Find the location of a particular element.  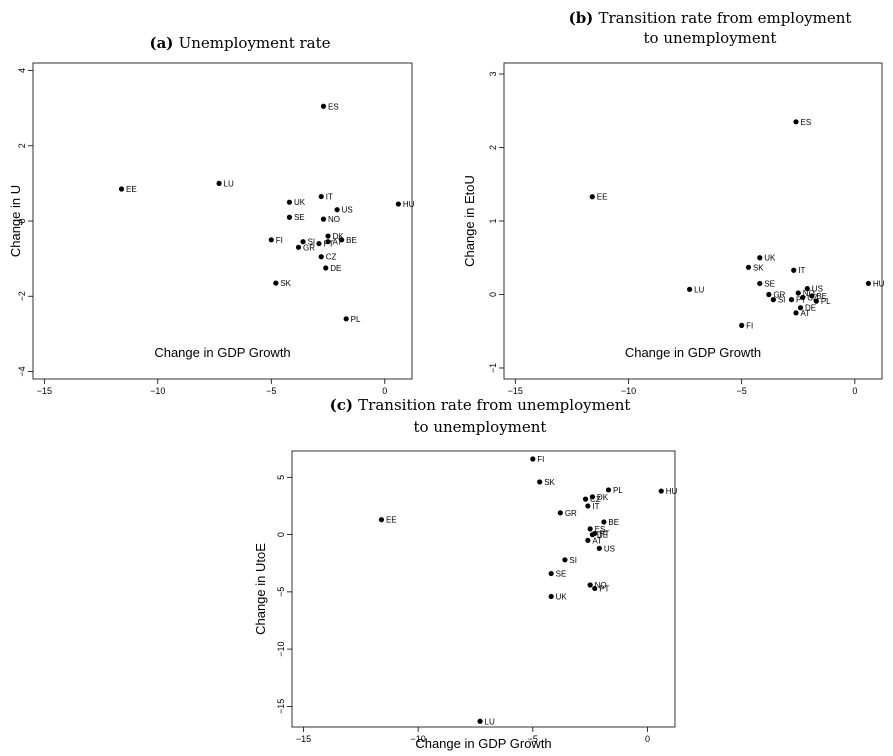

y-axis-label: Change in UtoE is located at coordinates (260, 589).